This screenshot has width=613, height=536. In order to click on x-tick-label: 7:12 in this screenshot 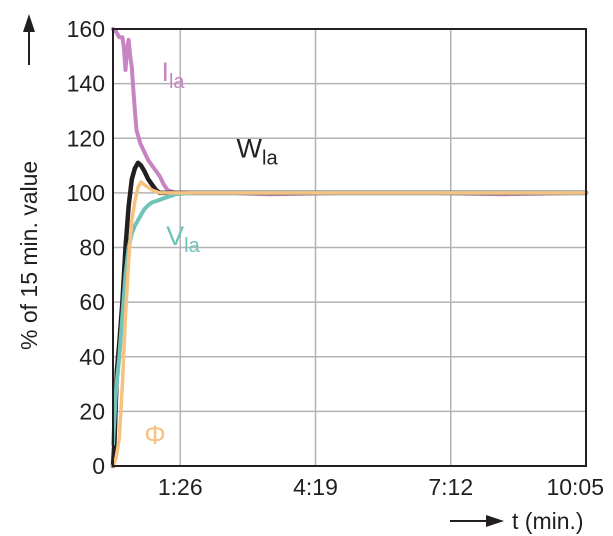, I will do `click(450, 487)`.